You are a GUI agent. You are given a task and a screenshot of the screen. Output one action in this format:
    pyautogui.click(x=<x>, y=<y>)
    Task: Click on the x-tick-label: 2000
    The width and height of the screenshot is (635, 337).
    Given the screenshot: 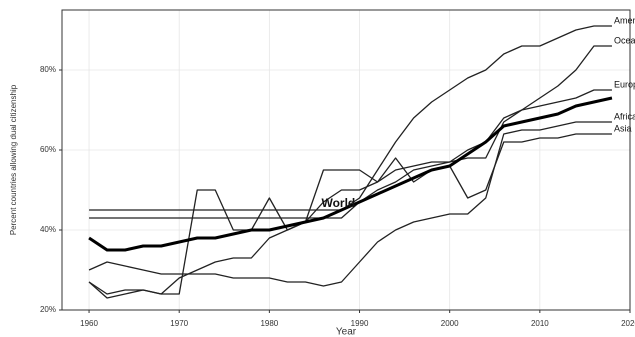 What is the action you would take?
    pyautogui.click(x=450, y=323)
    